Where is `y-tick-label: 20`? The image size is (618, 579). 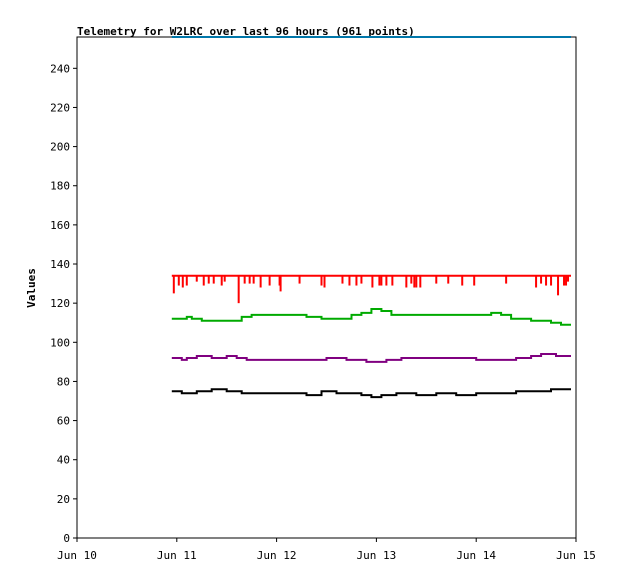 y-tick-label: 20 is located at coordinates (63, 499).